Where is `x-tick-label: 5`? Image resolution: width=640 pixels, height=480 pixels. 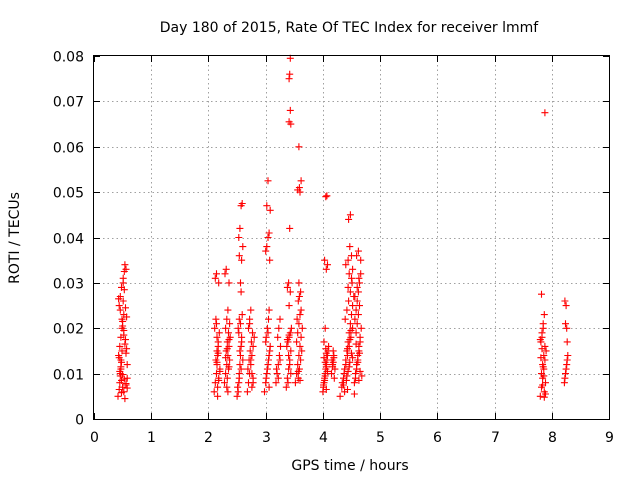 x-tick-label: 5 is located at coordinates (380, 438).